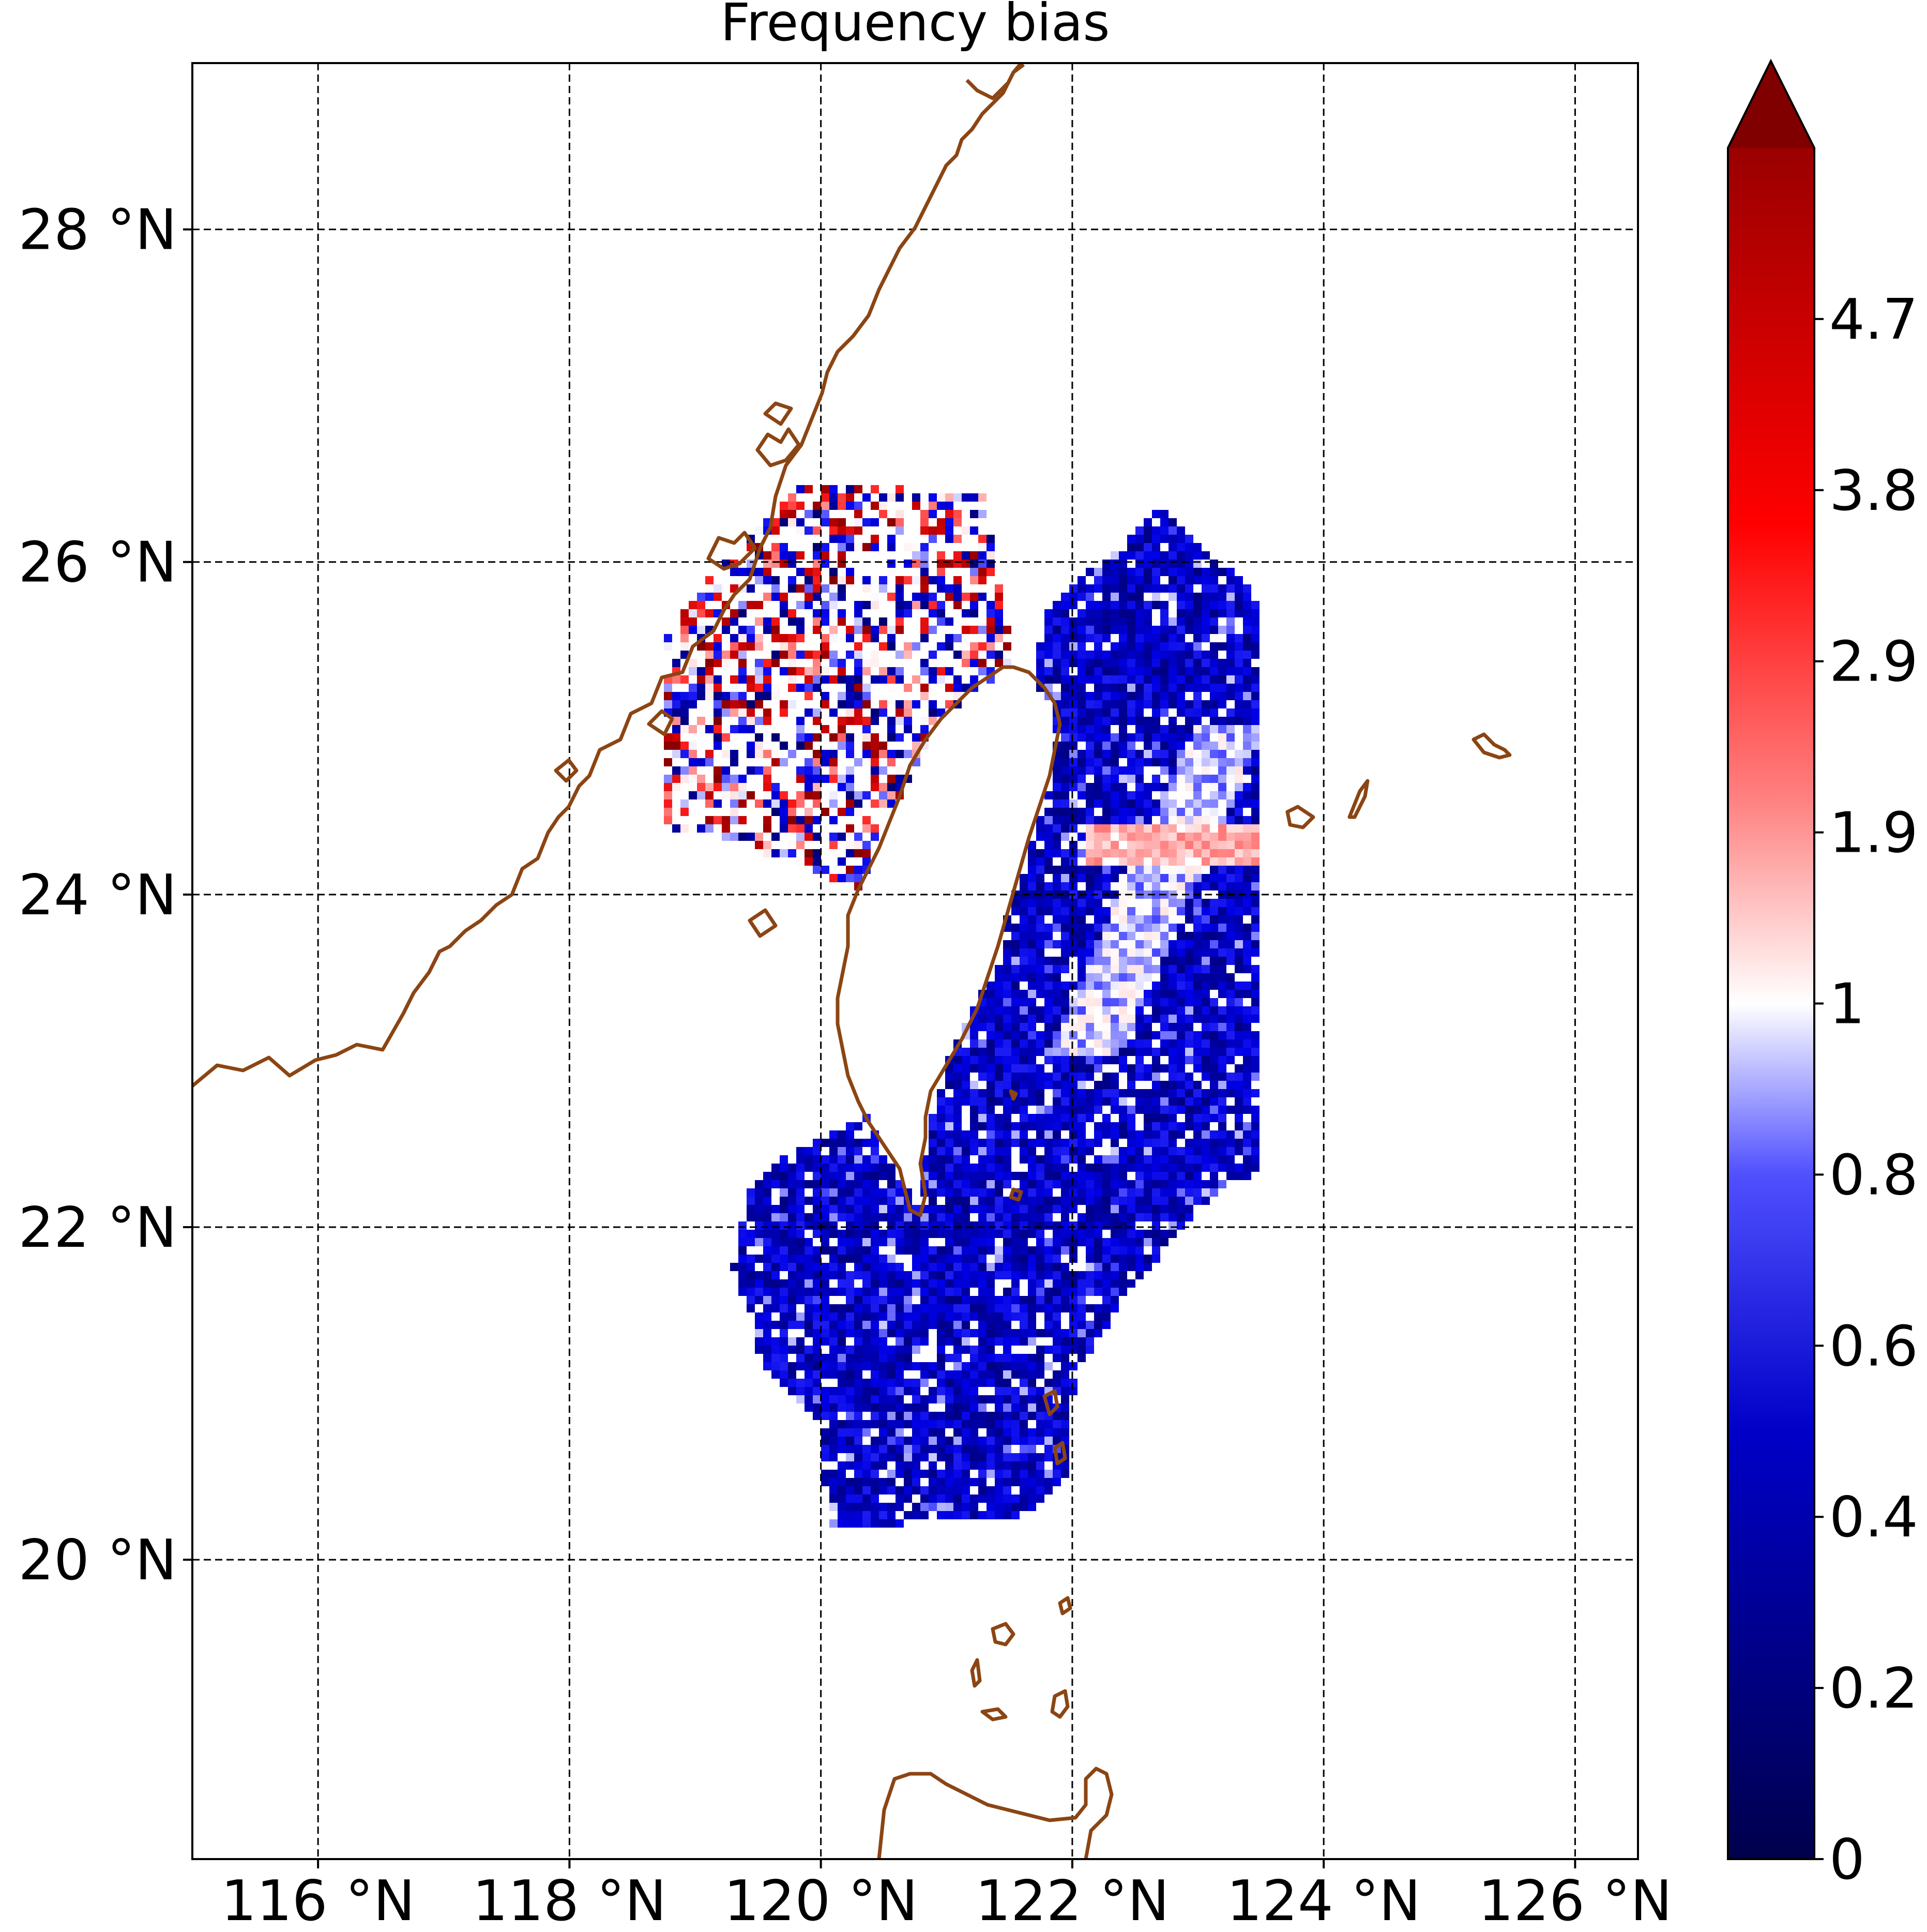 This screenshot has height=1932, width=1927. Describe the element at coordinates (946, 1896) in the screenshot. I see `x-axis: 116 °N 118 °N 120 °N 122 °N 124 °N 126 °N` at that location.